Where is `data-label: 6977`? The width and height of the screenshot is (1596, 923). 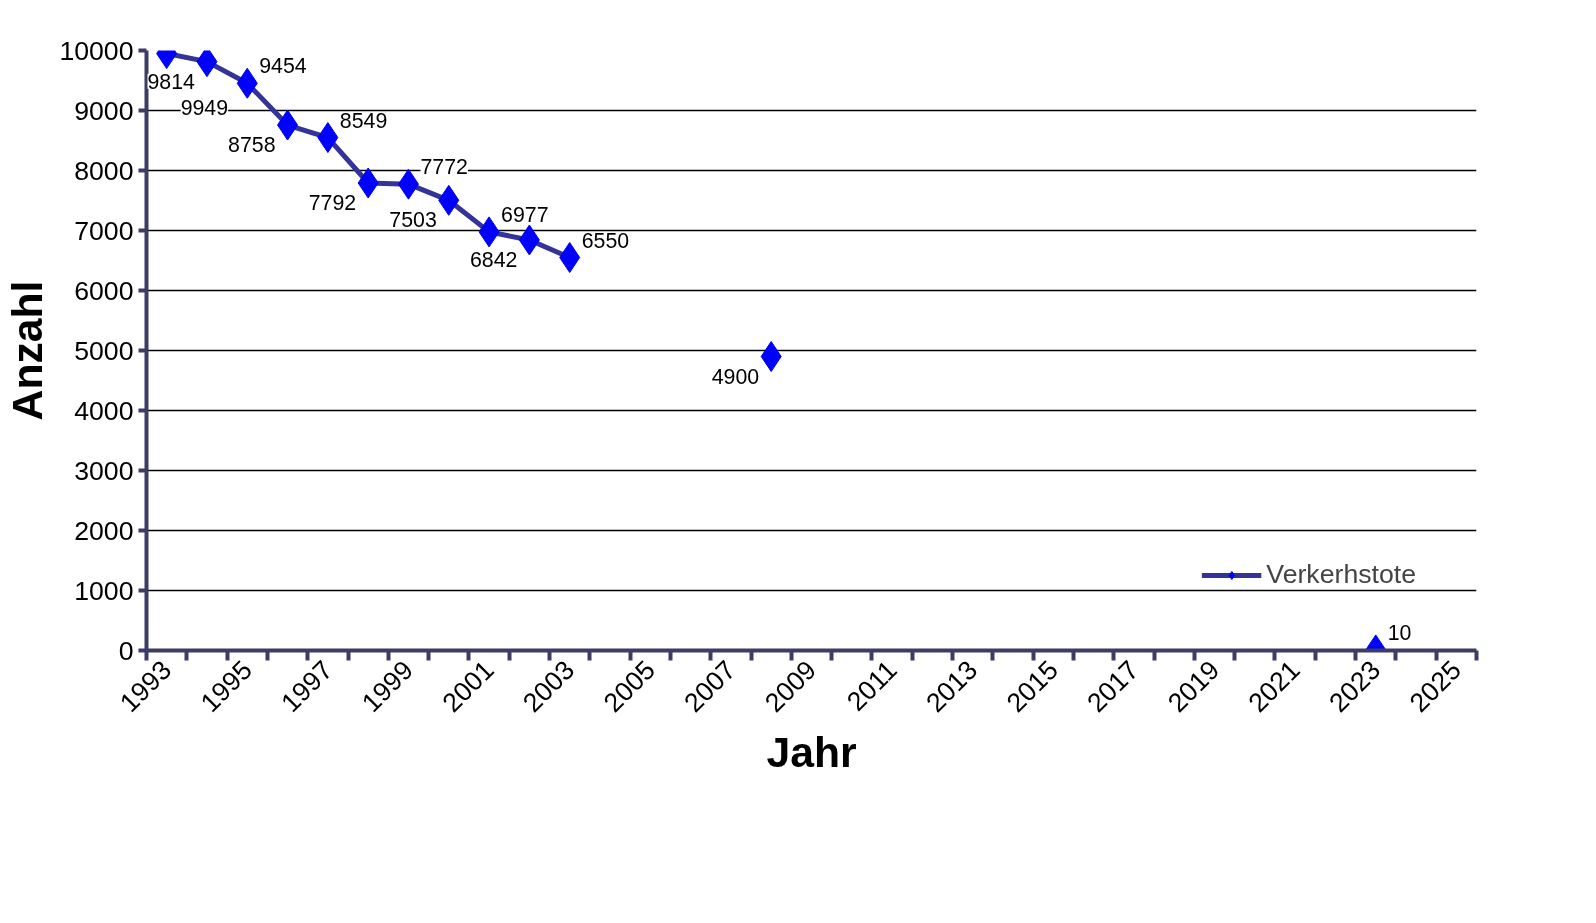
data-label: 6977 is located at coordinates (525, 214).